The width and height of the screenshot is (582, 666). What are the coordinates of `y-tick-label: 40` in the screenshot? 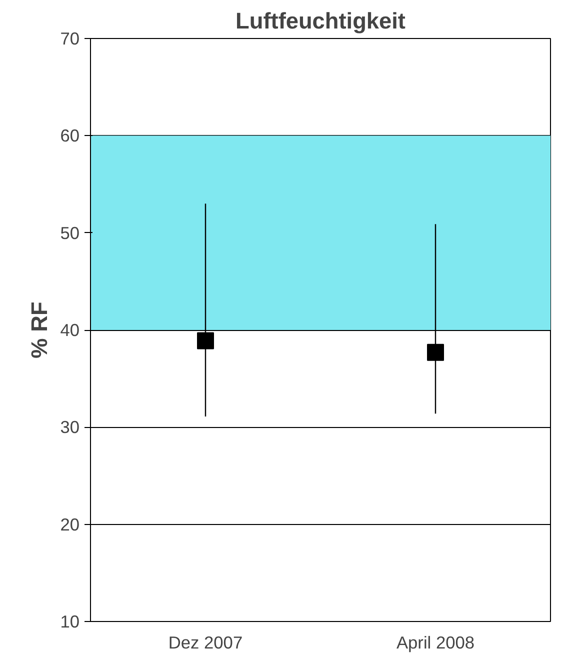 It's located at (70, 330).